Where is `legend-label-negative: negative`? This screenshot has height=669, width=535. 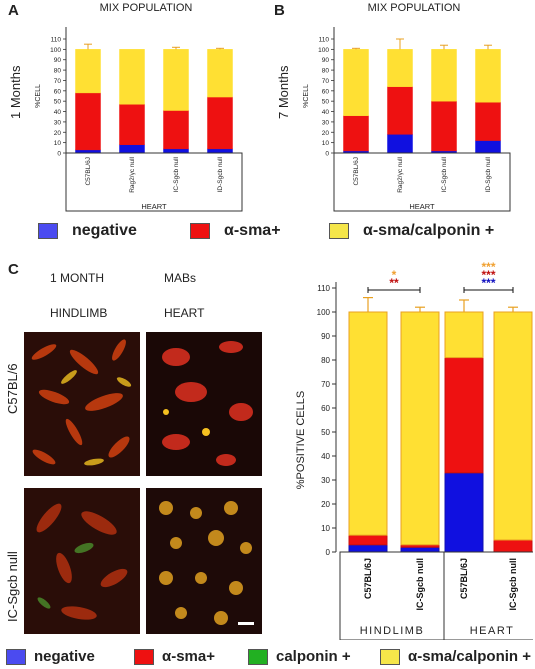 legend-label-negative: negative is located at coordinates (104, 230).